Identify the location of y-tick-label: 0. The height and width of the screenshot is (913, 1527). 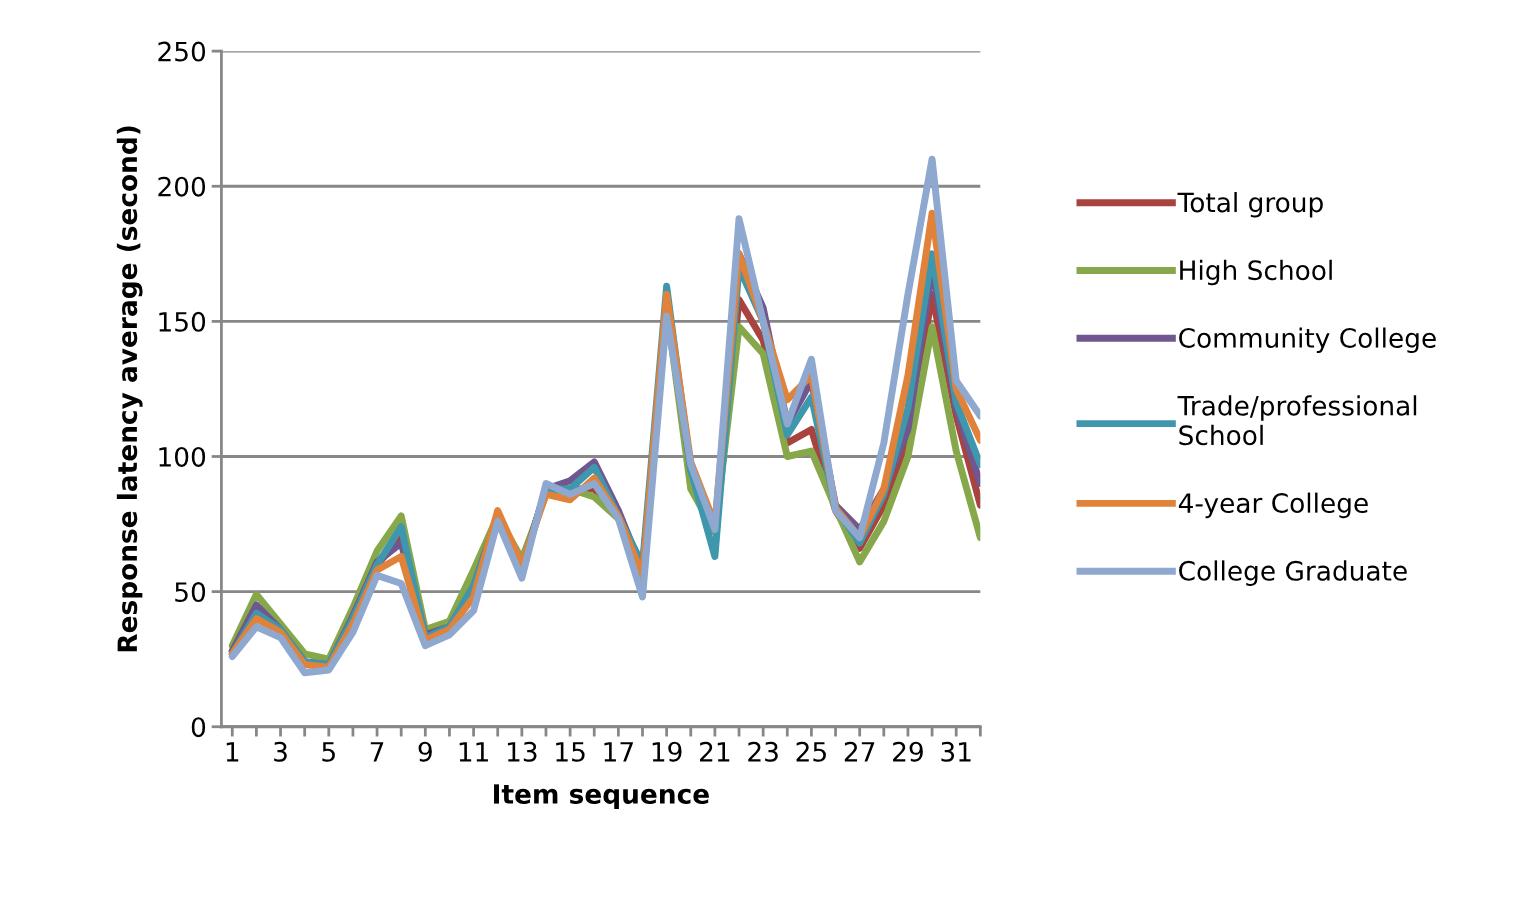
(198, 727).